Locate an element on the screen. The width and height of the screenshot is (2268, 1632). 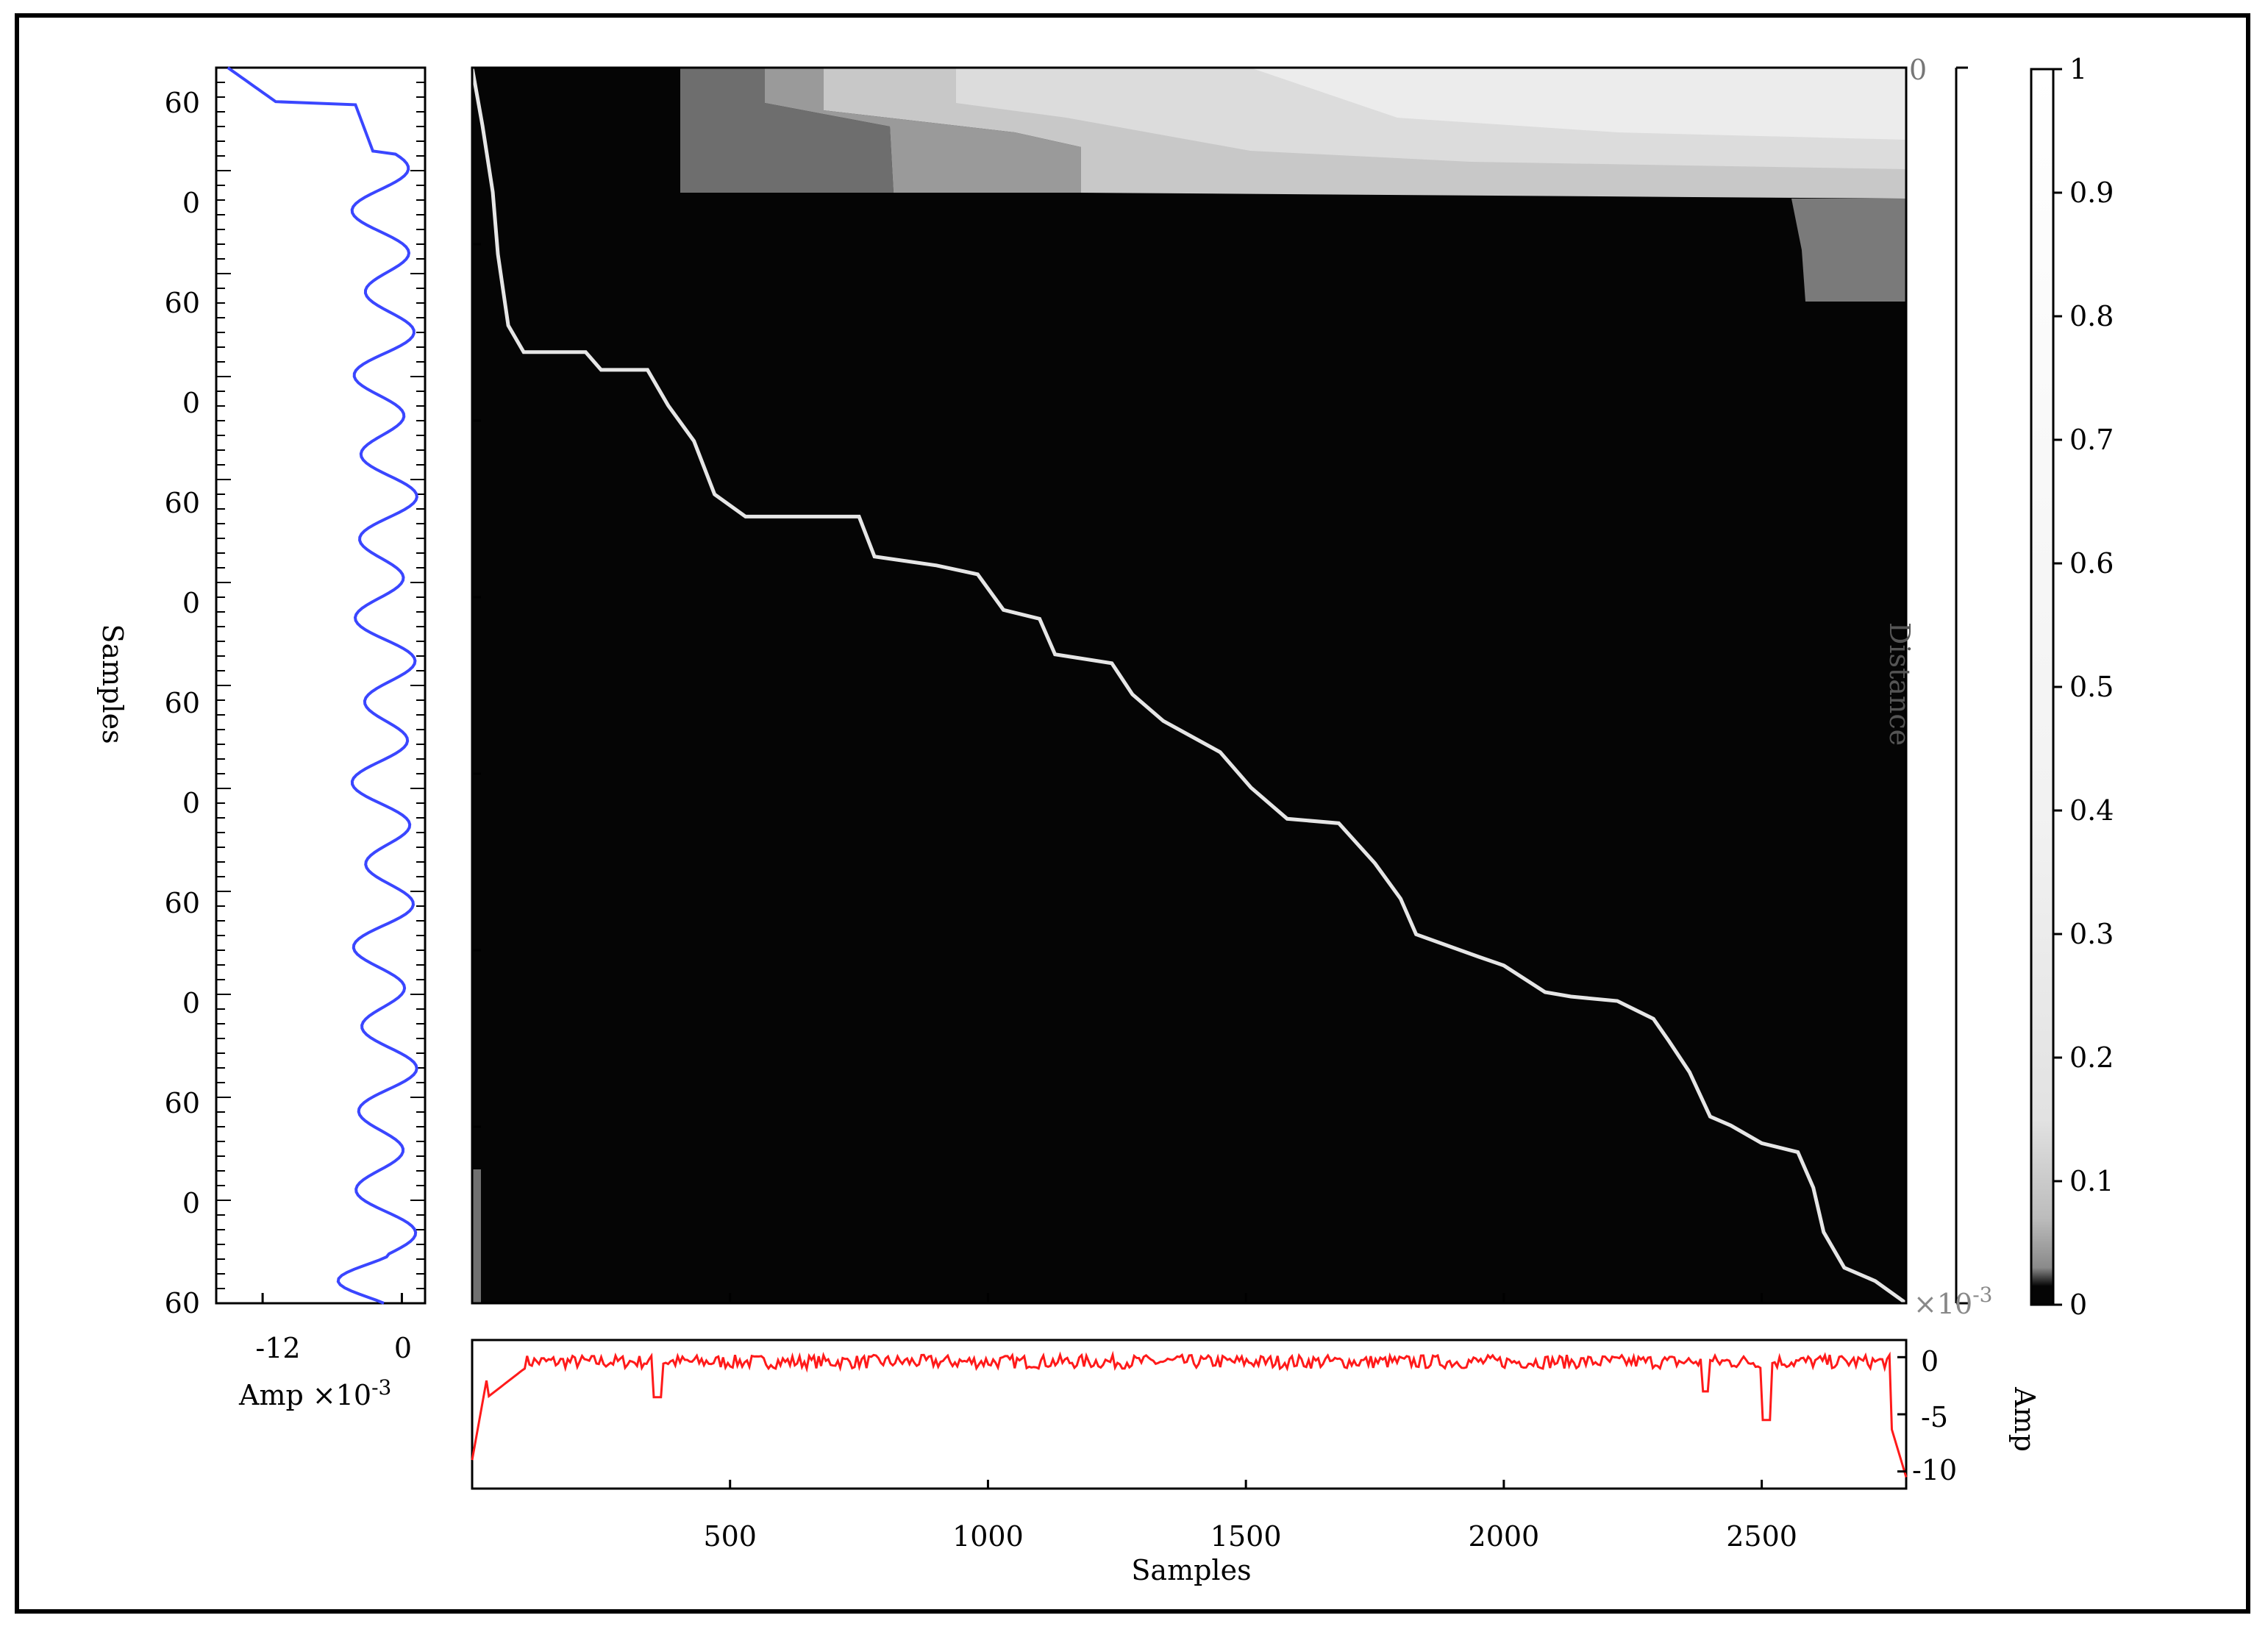
matrix-band-mid-gray is located at coordinates (923, 130).